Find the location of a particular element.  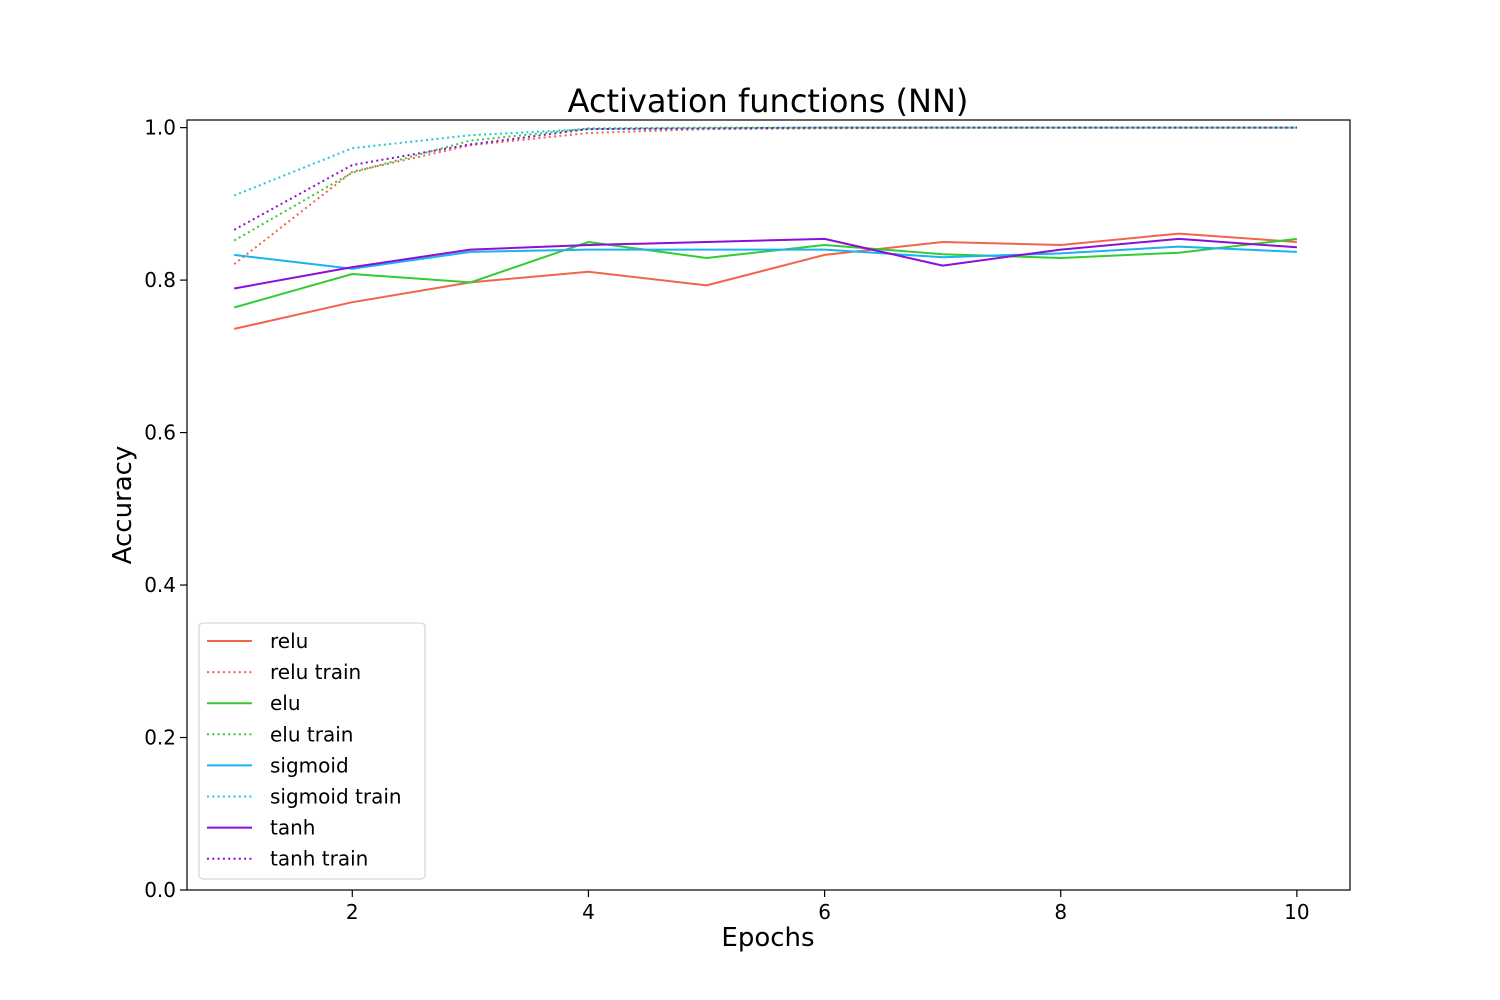

series-layer is located at coordinates (765, 228).